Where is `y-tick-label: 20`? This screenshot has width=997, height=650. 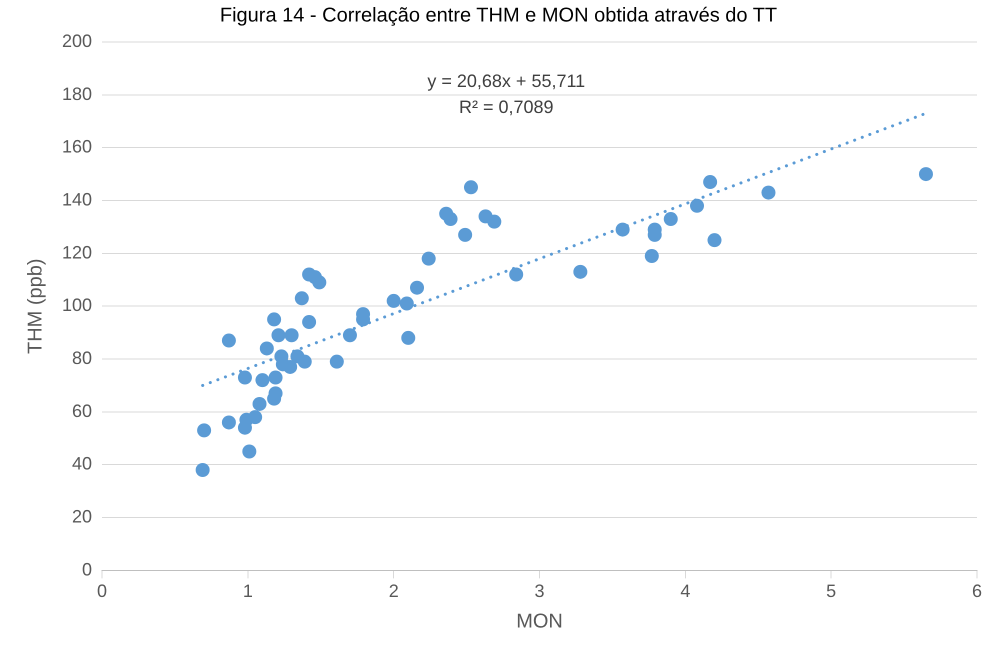 y-tick-label: 20 is located at coordinates (82, 516).